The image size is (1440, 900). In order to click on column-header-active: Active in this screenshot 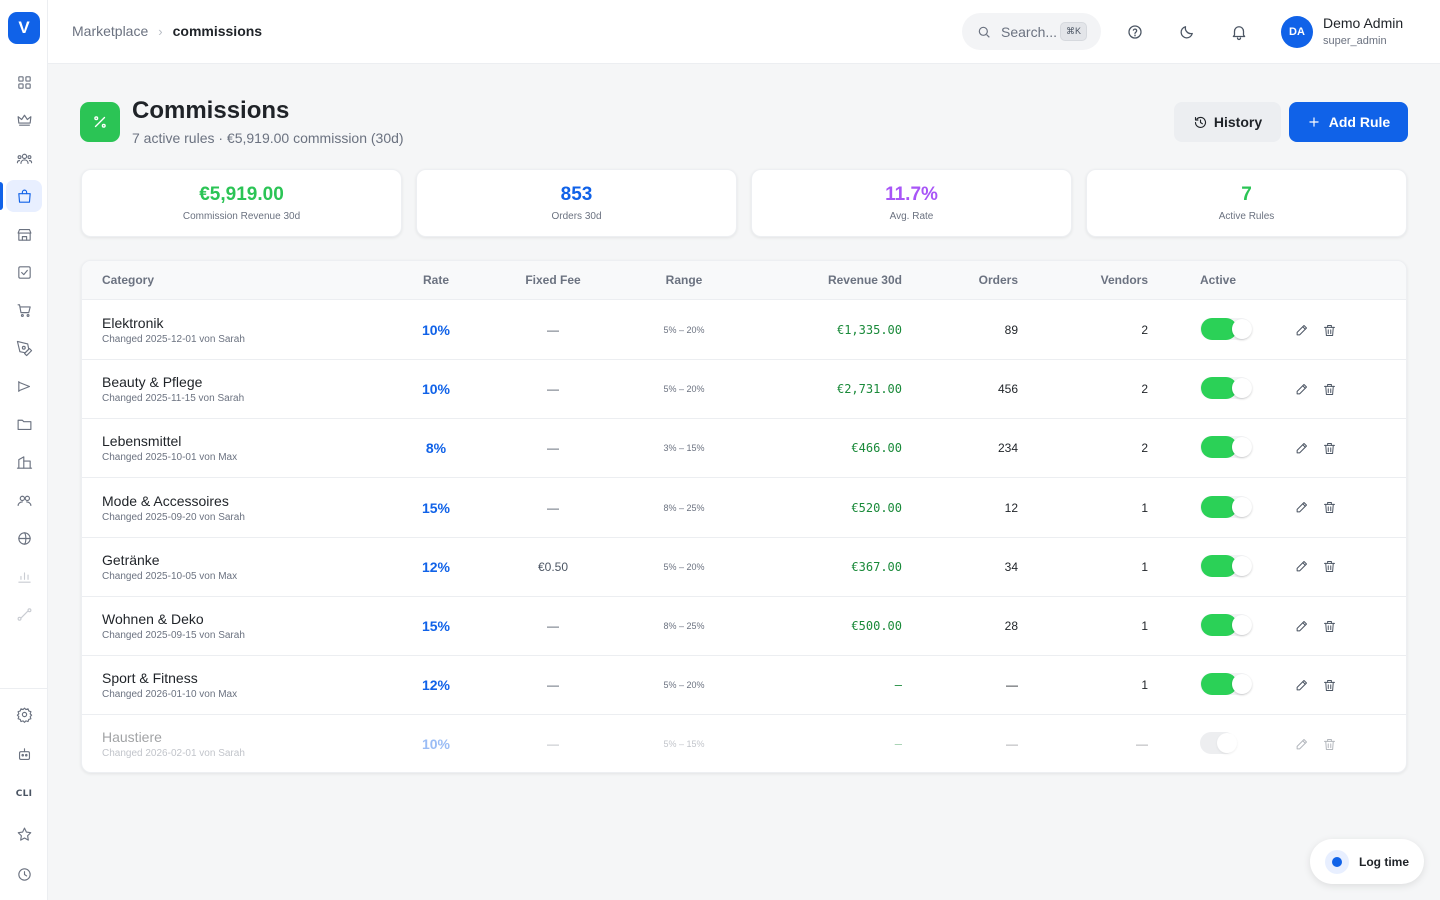, I will do `click(1218, 280)`.